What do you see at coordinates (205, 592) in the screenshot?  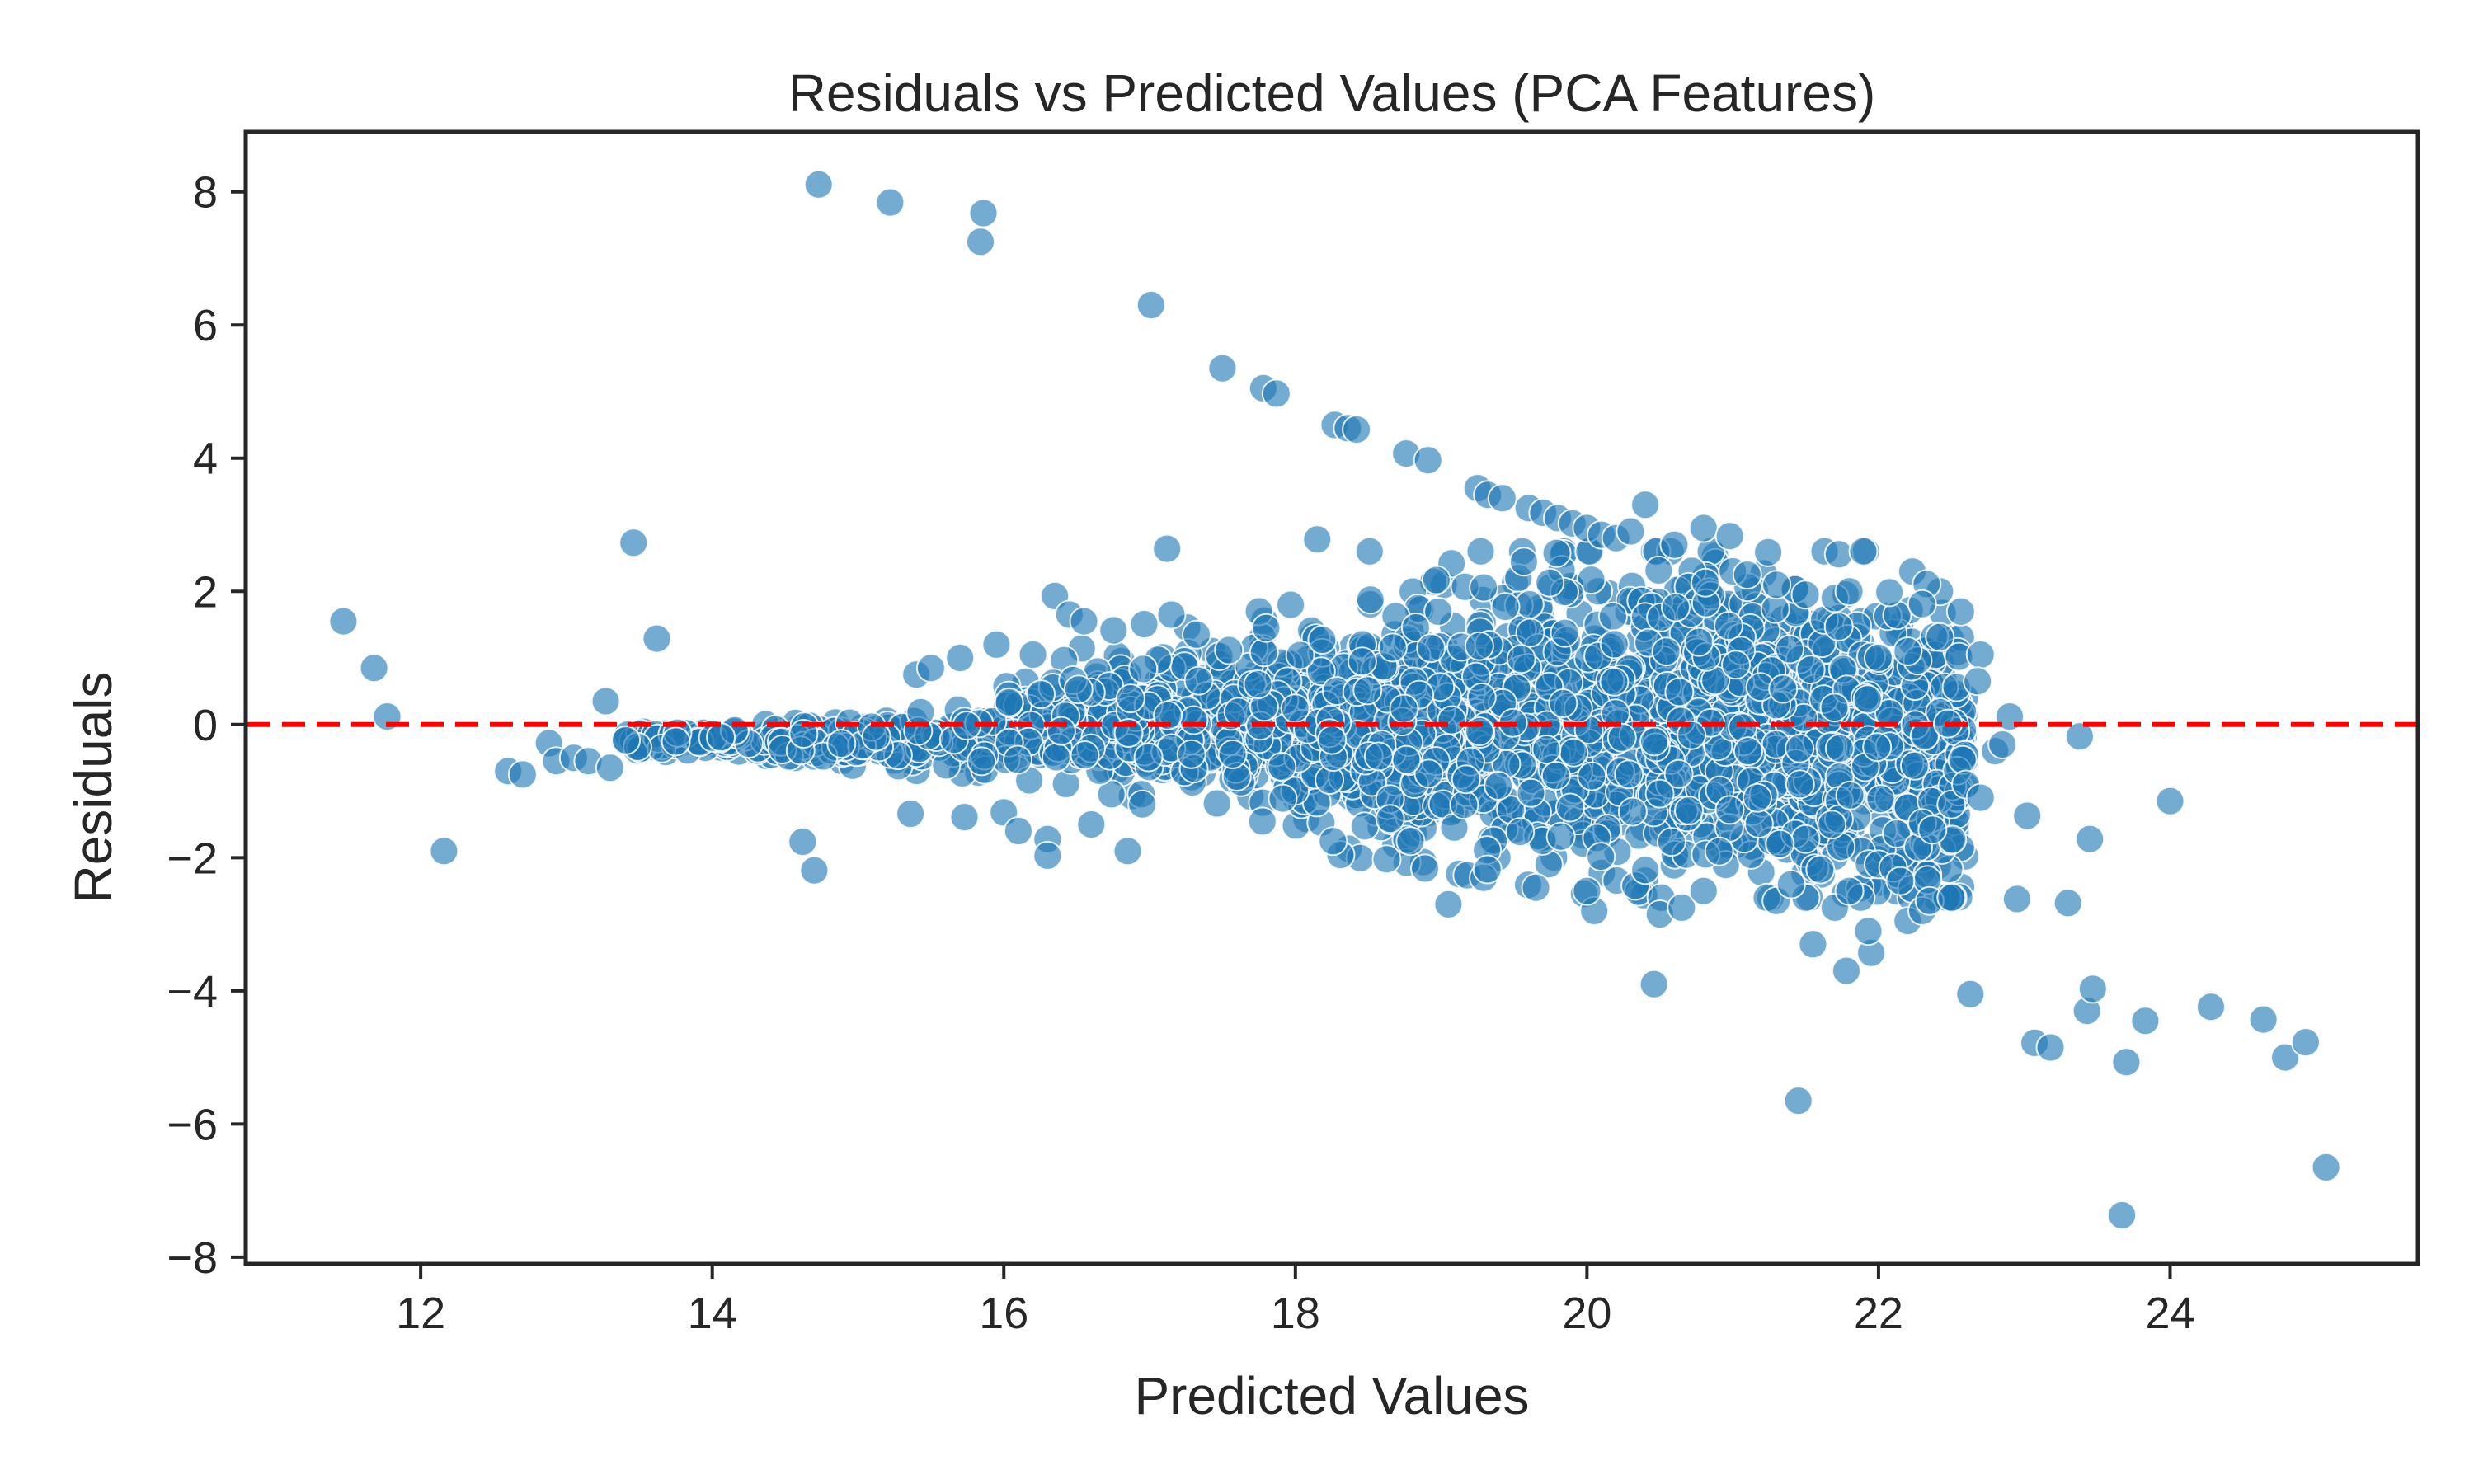 I see `y-tick-label: 2` at bounding box center [205, 592].